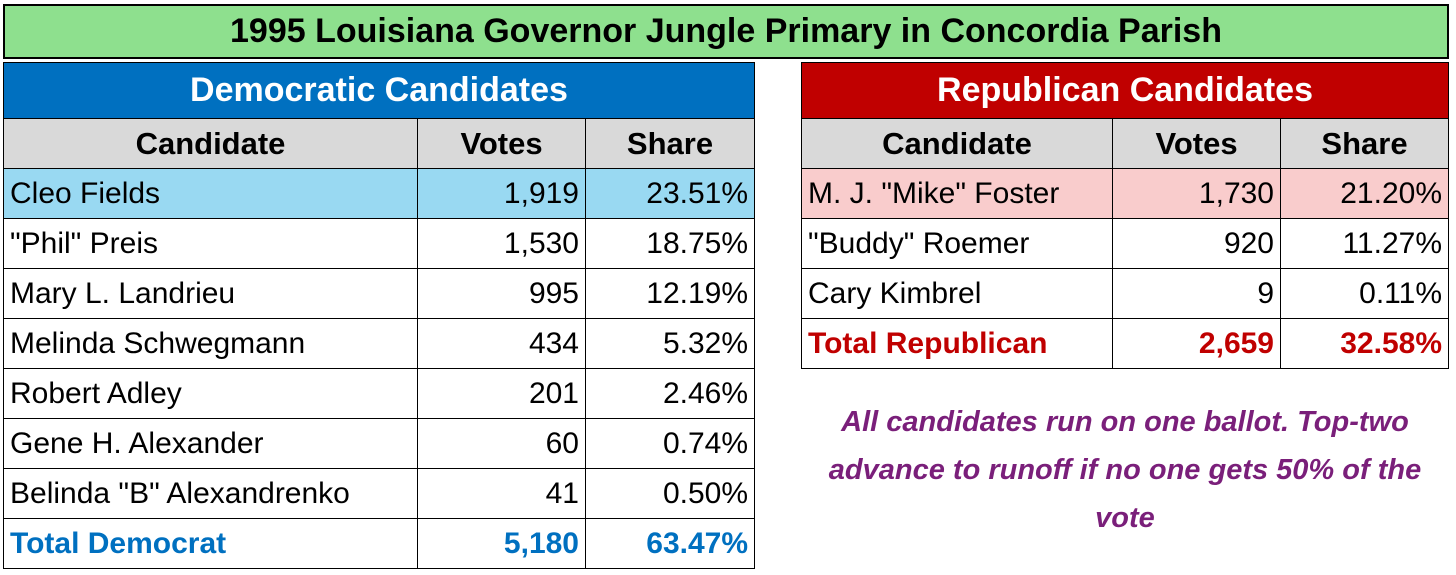 Image resolution: width=1456 pixels, height=575 pixels. I want to click on candidate-name: Mary L. Landrieu, so click(210, 293).